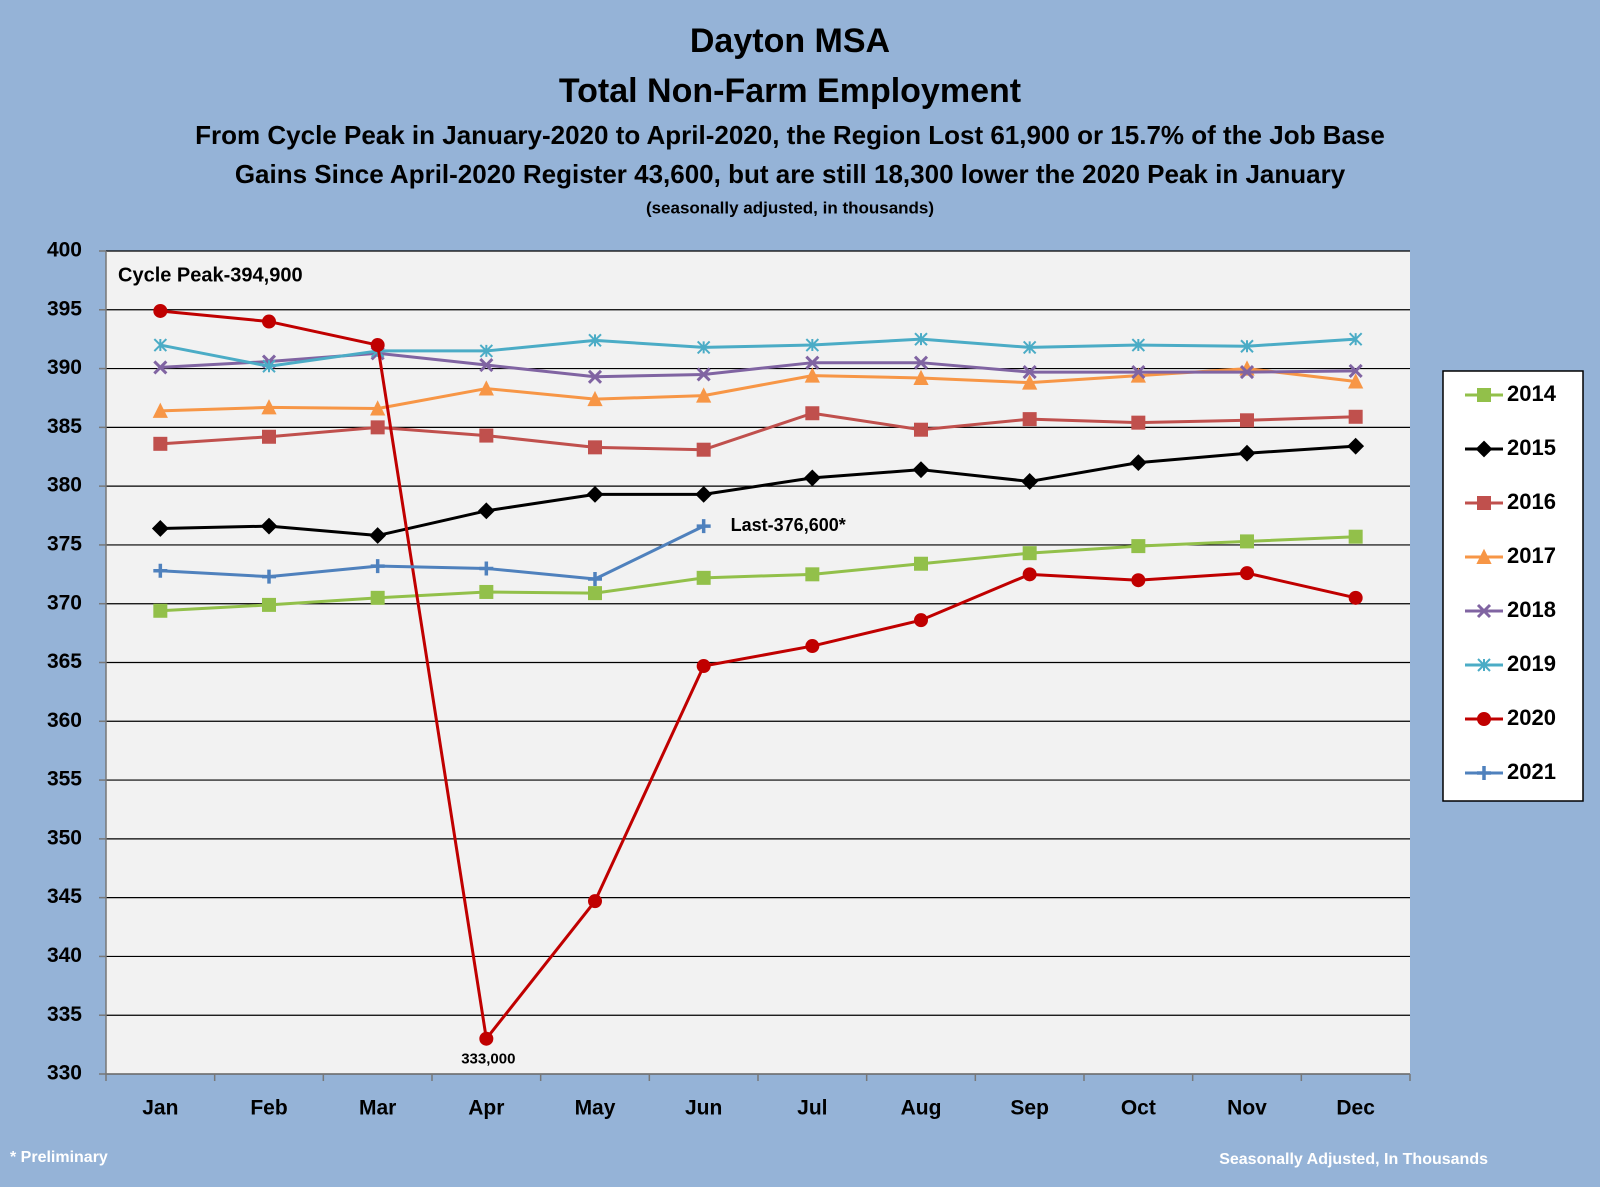 The width and height of the screenshot is (1600, 1187). Describe the element at coordinates (1531, 501) in the screenshot. I see `legend-label: 2016` at that location.